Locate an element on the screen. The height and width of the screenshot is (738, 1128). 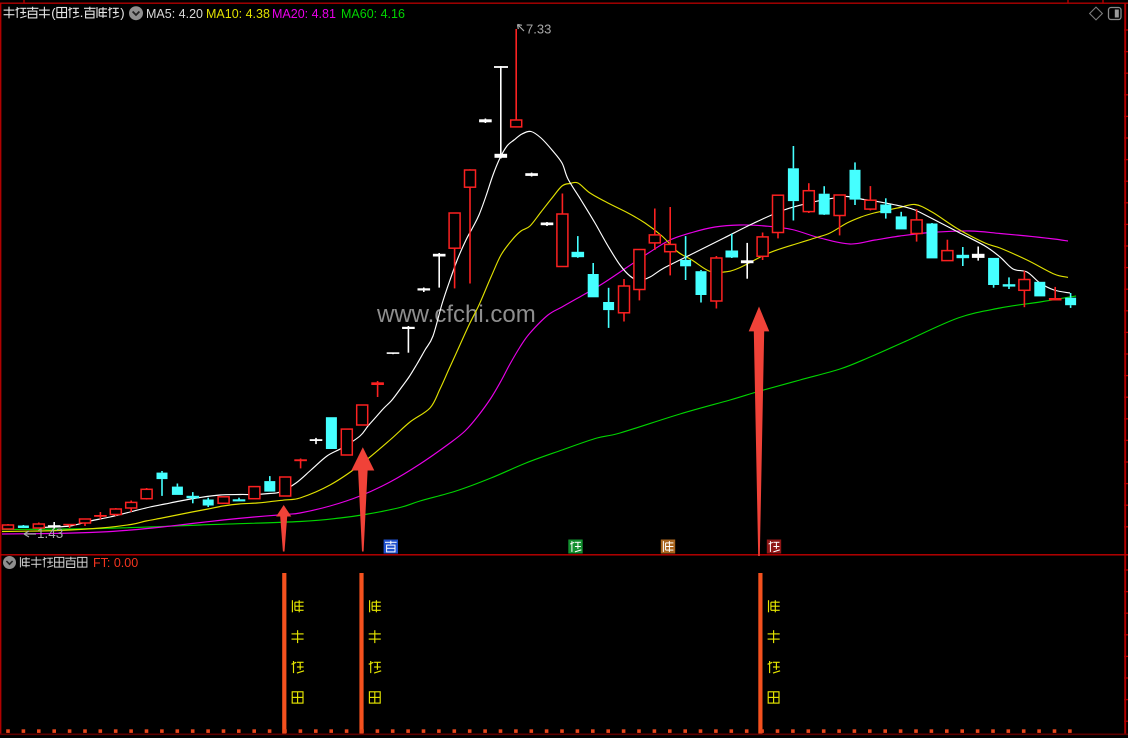
svg-text: FT: 0.00 is located at coordinates (115, 563).